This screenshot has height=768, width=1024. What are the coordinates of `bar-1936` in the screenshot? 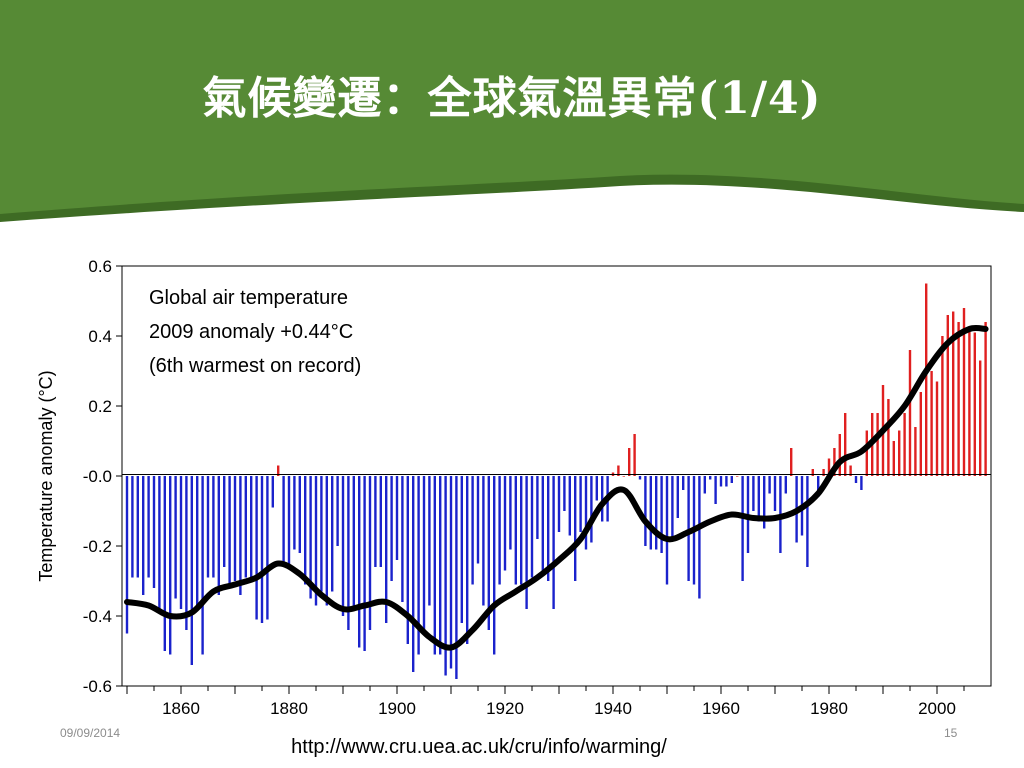 It's located at (591, 509).